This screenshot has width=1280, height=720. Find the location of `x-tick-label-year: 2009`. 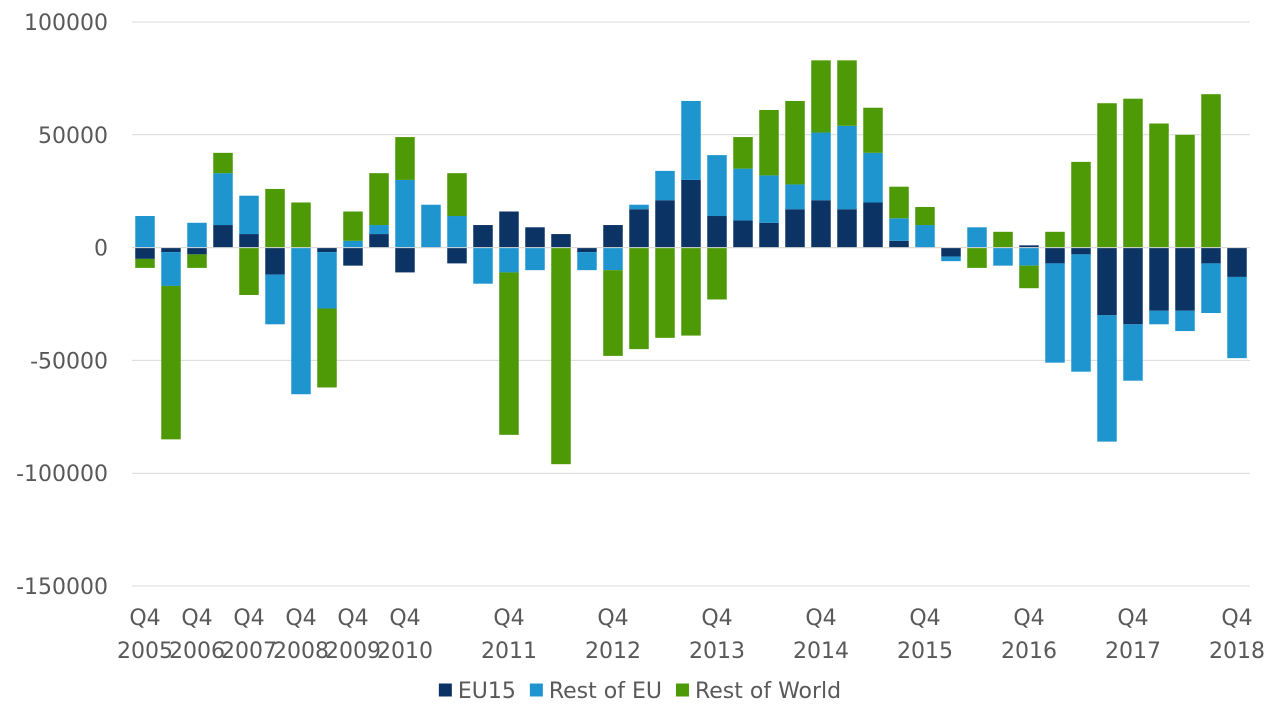

x-tick-label-year: 2009 is located at coordinates (353, 651).